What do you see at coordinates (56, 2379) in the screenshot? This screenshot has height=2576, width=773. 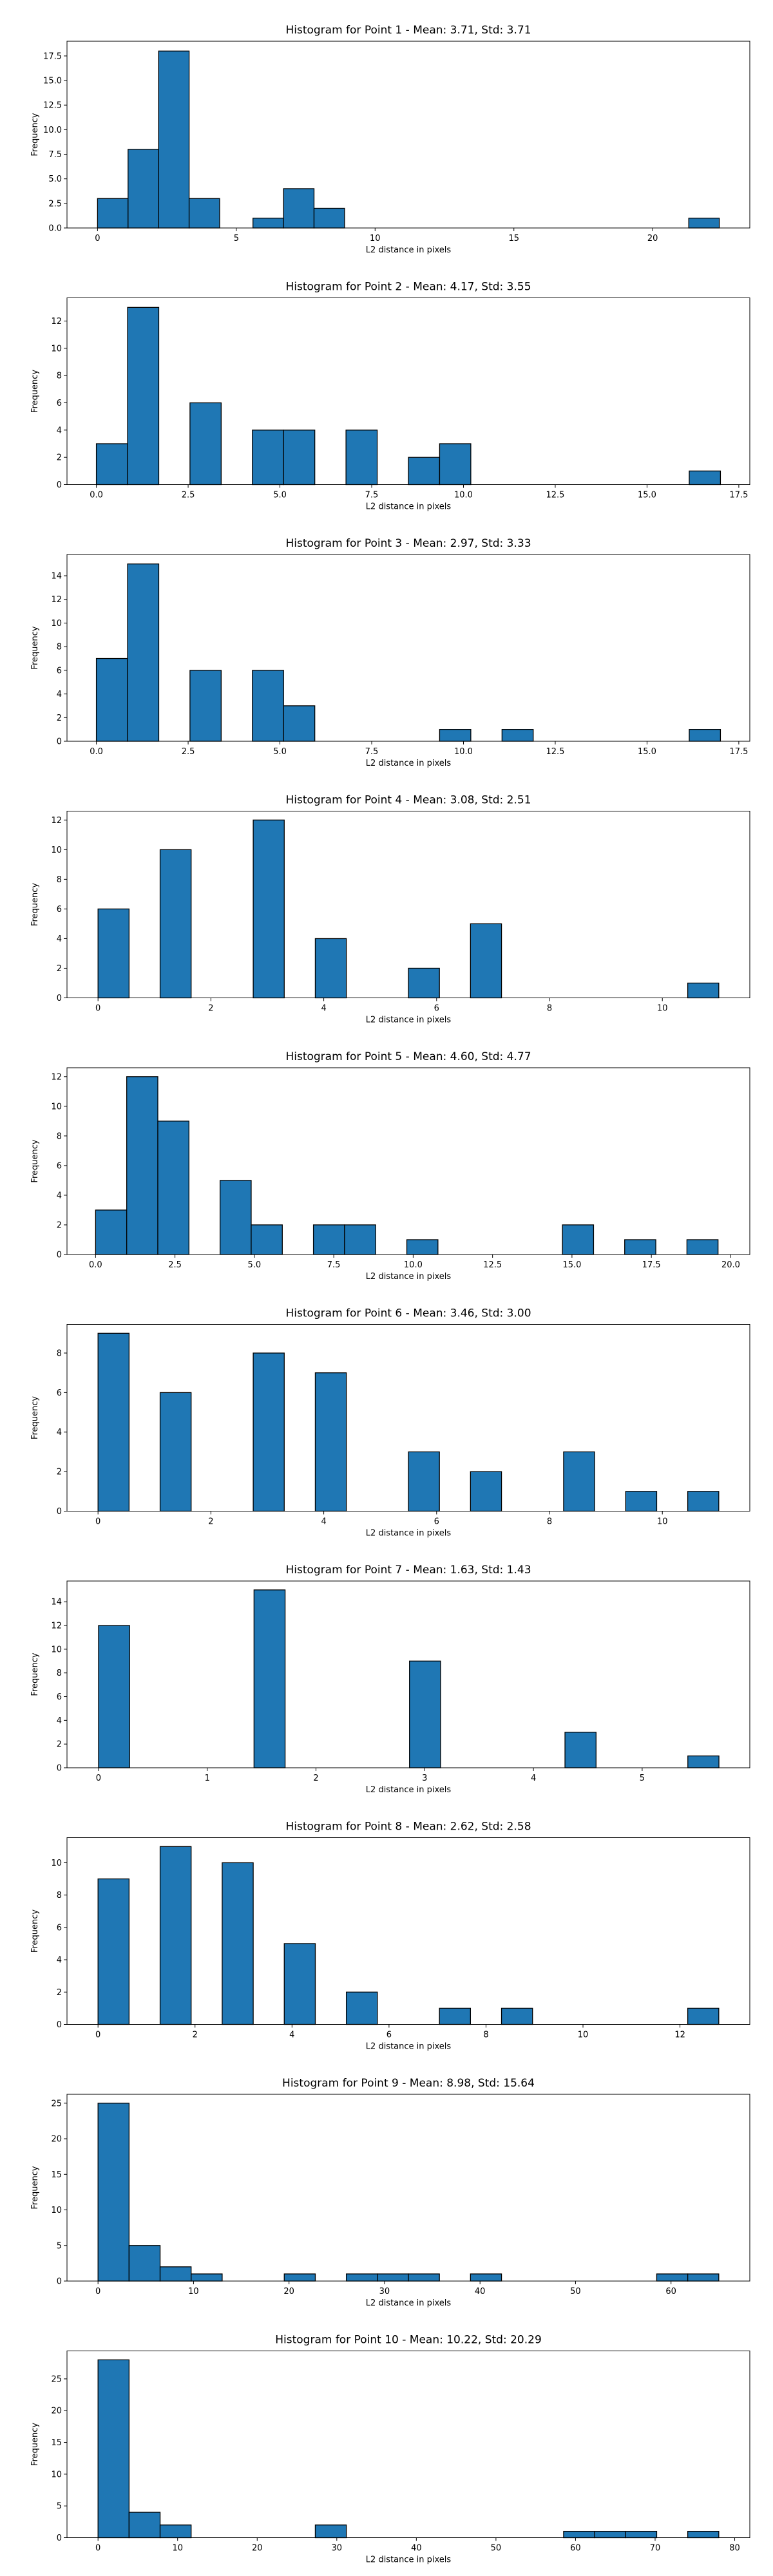 I see `y-tick-label: 25` at bounding box center [56, 2379].